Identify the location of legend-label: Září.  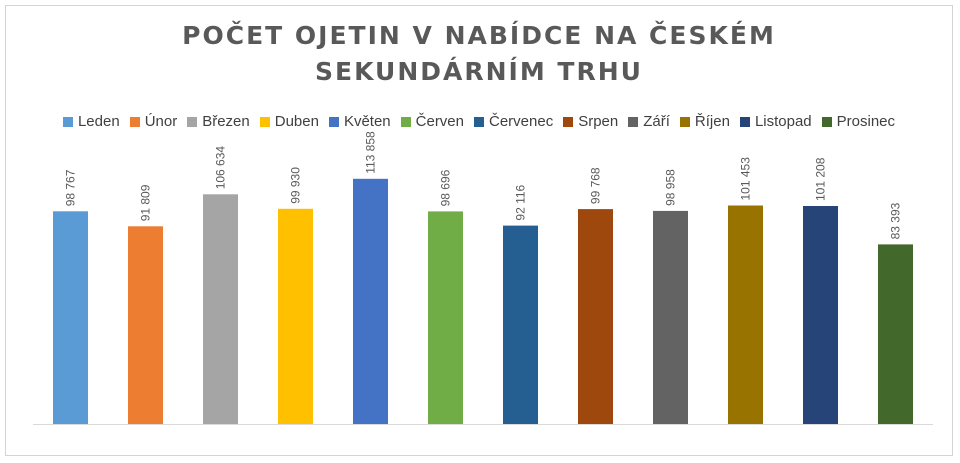
(656, 121).